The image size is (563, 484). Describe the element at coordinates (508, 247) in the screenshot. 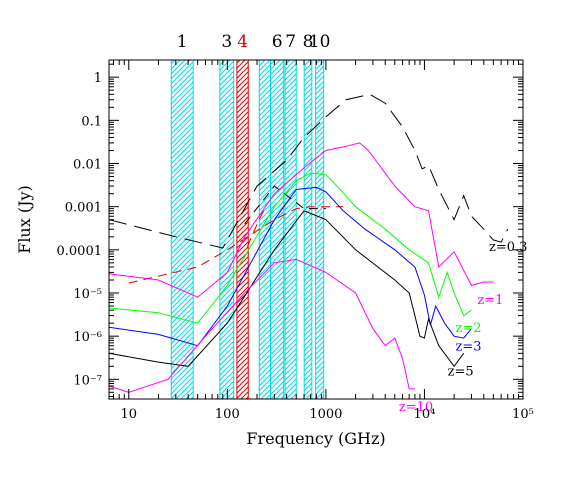

I see `series-label-z-0-3: z=0.3` at that location.